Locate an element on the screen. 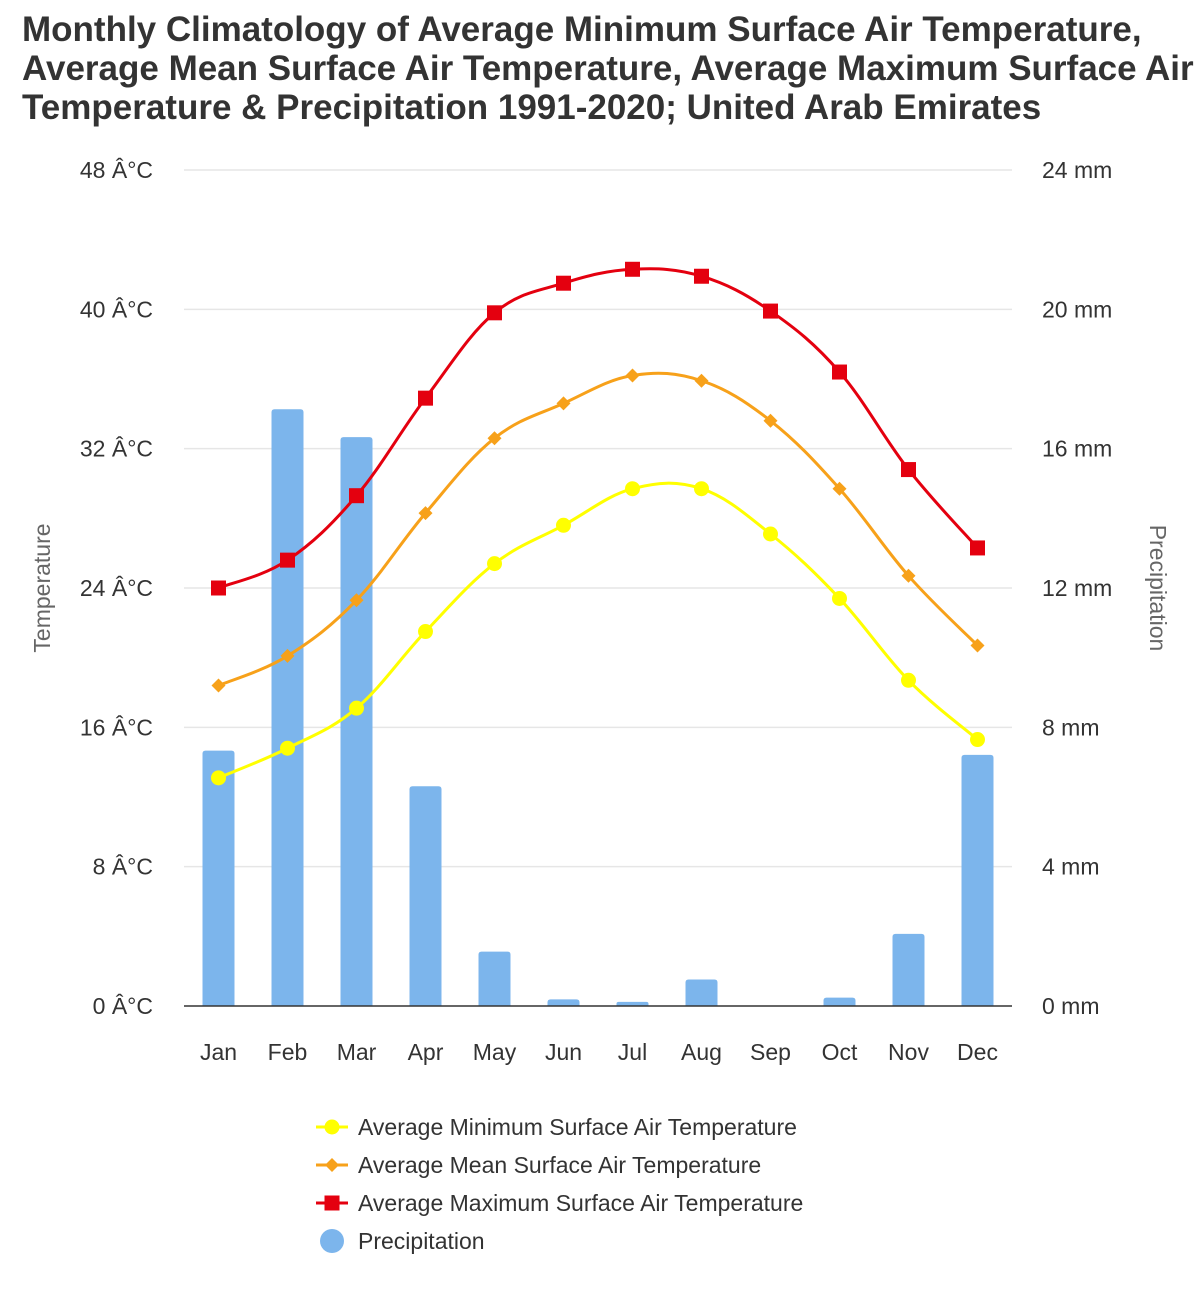 The height and width of the screenshot is (1300, 1200). left-axis-ticks: 0 Â°C 8 Â°C 16 Â°C 24 Â°C 32 Â°C 40 Â°C 48 Â°C is located at coordinates (116, 588).